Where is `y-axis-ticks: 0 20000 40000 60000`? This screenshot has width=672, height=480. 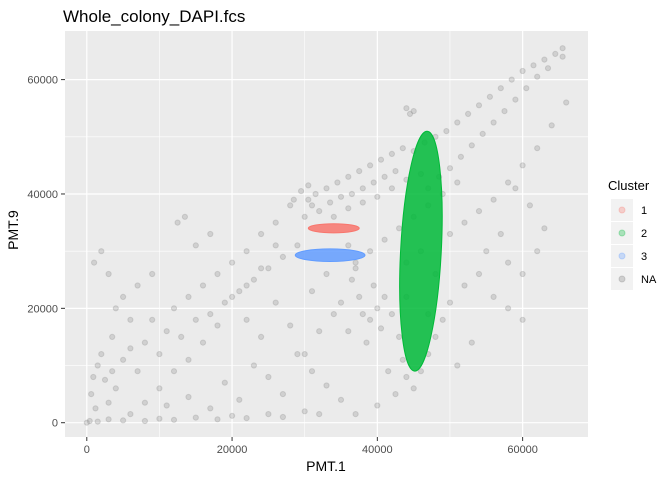 y-axis-ticks: 0 20000 40000 60000 is located at coordinates (46, 252).